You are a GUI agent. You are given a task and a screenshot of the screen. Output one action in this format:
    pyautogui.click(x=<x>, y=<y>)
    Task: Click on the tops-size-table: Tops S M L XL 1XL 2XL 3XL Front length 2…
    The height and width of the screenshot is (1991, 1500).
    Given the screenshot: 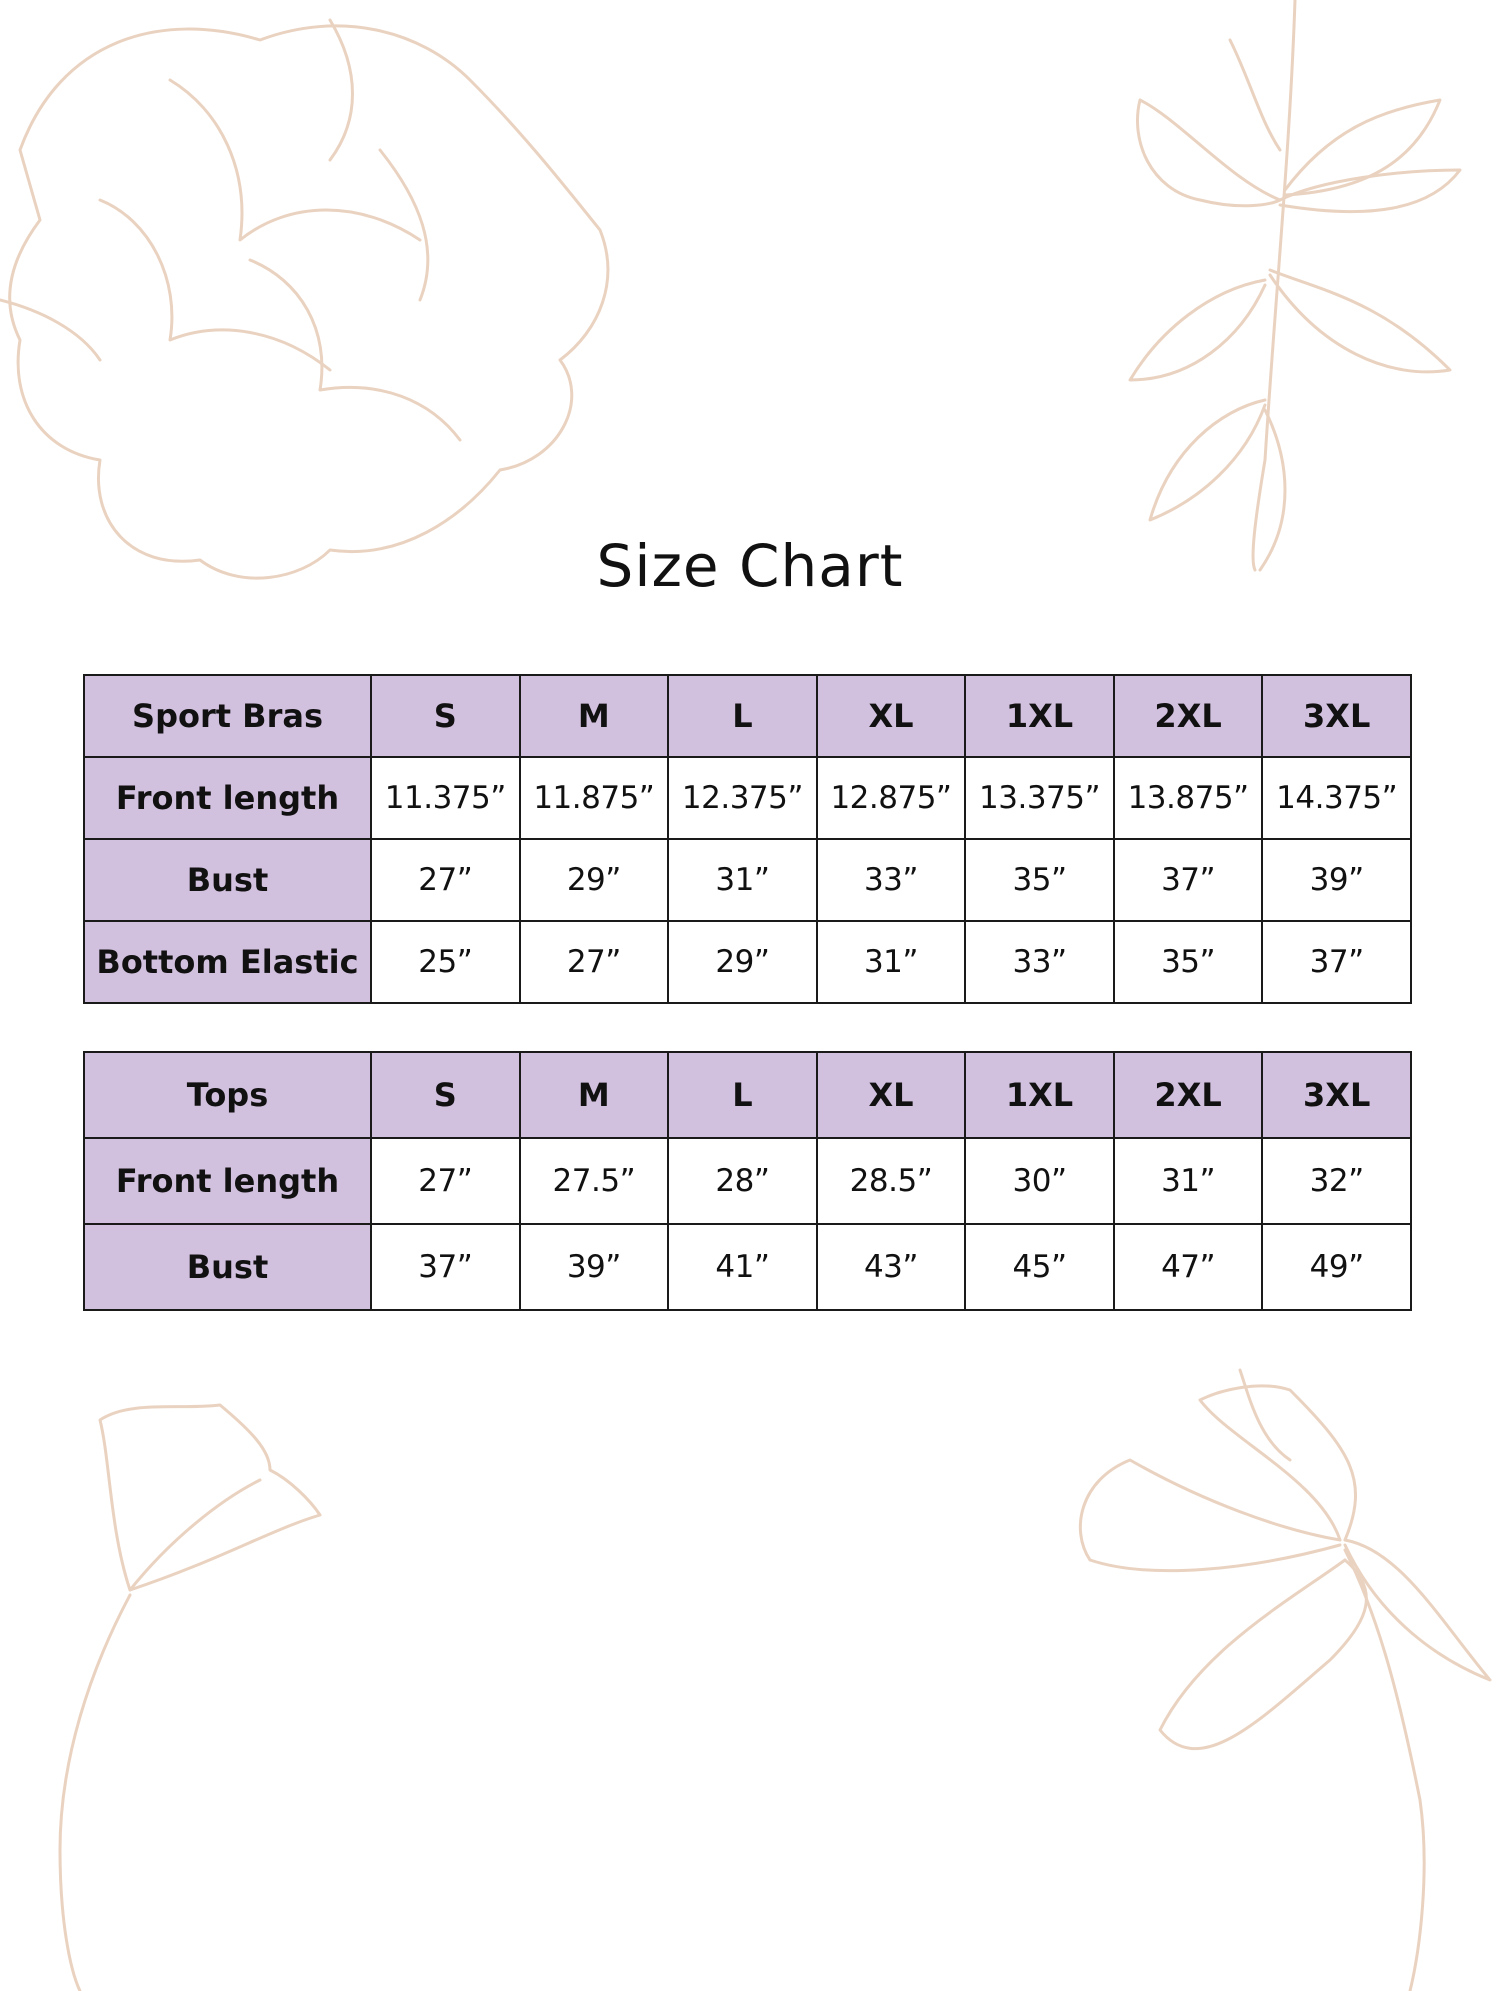 What is the action you would take?
    pyautogui.click(x=747, y=1181)
    